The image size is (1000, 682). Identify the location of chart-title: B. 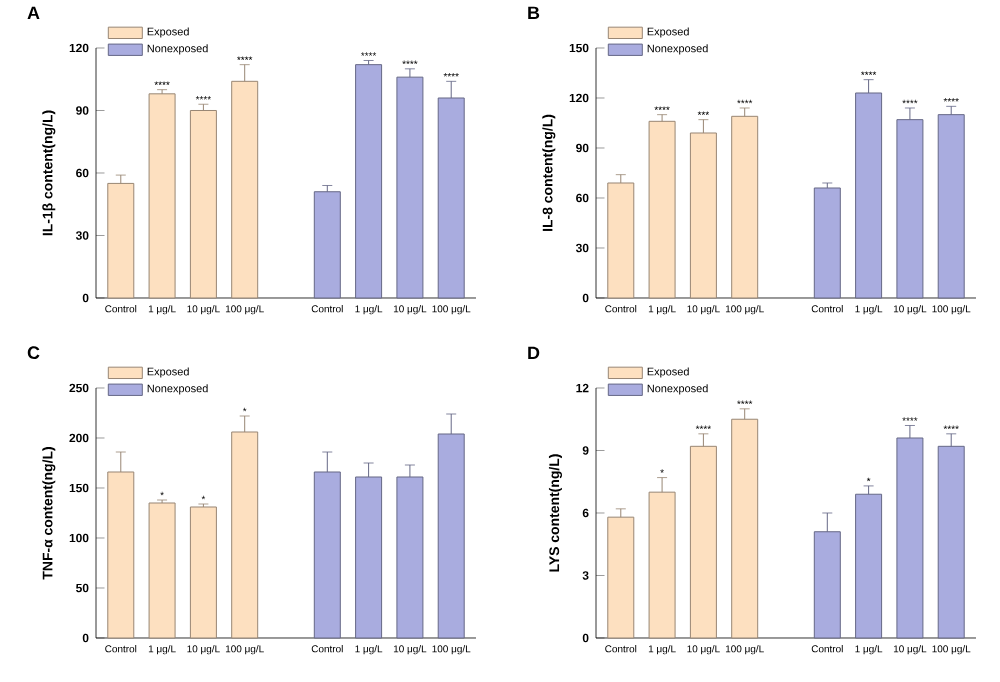
(534, 12).